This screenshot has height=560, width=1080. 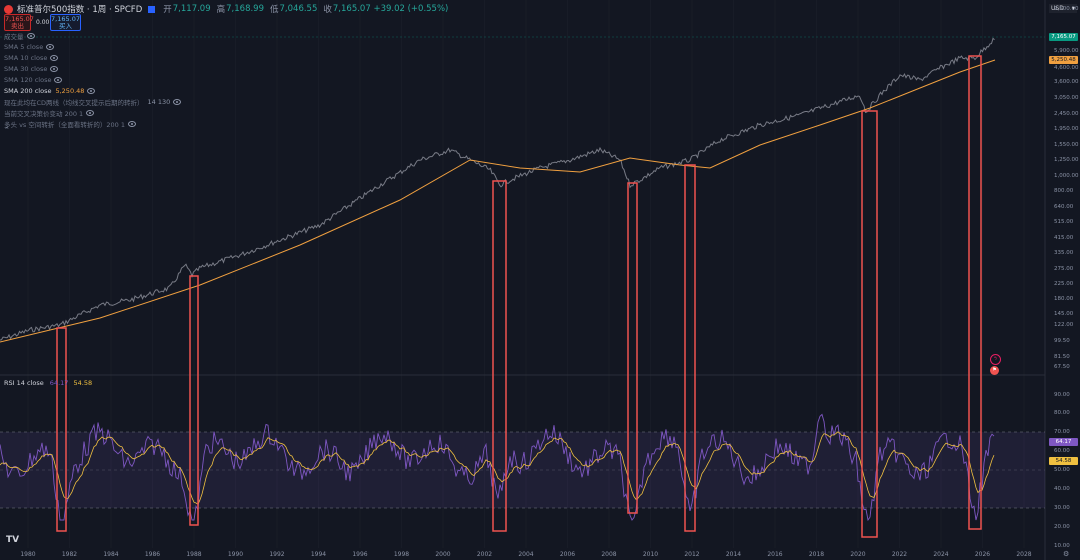 I want to click on price-tick-label: 67.50, so click(x=1062, y=367).